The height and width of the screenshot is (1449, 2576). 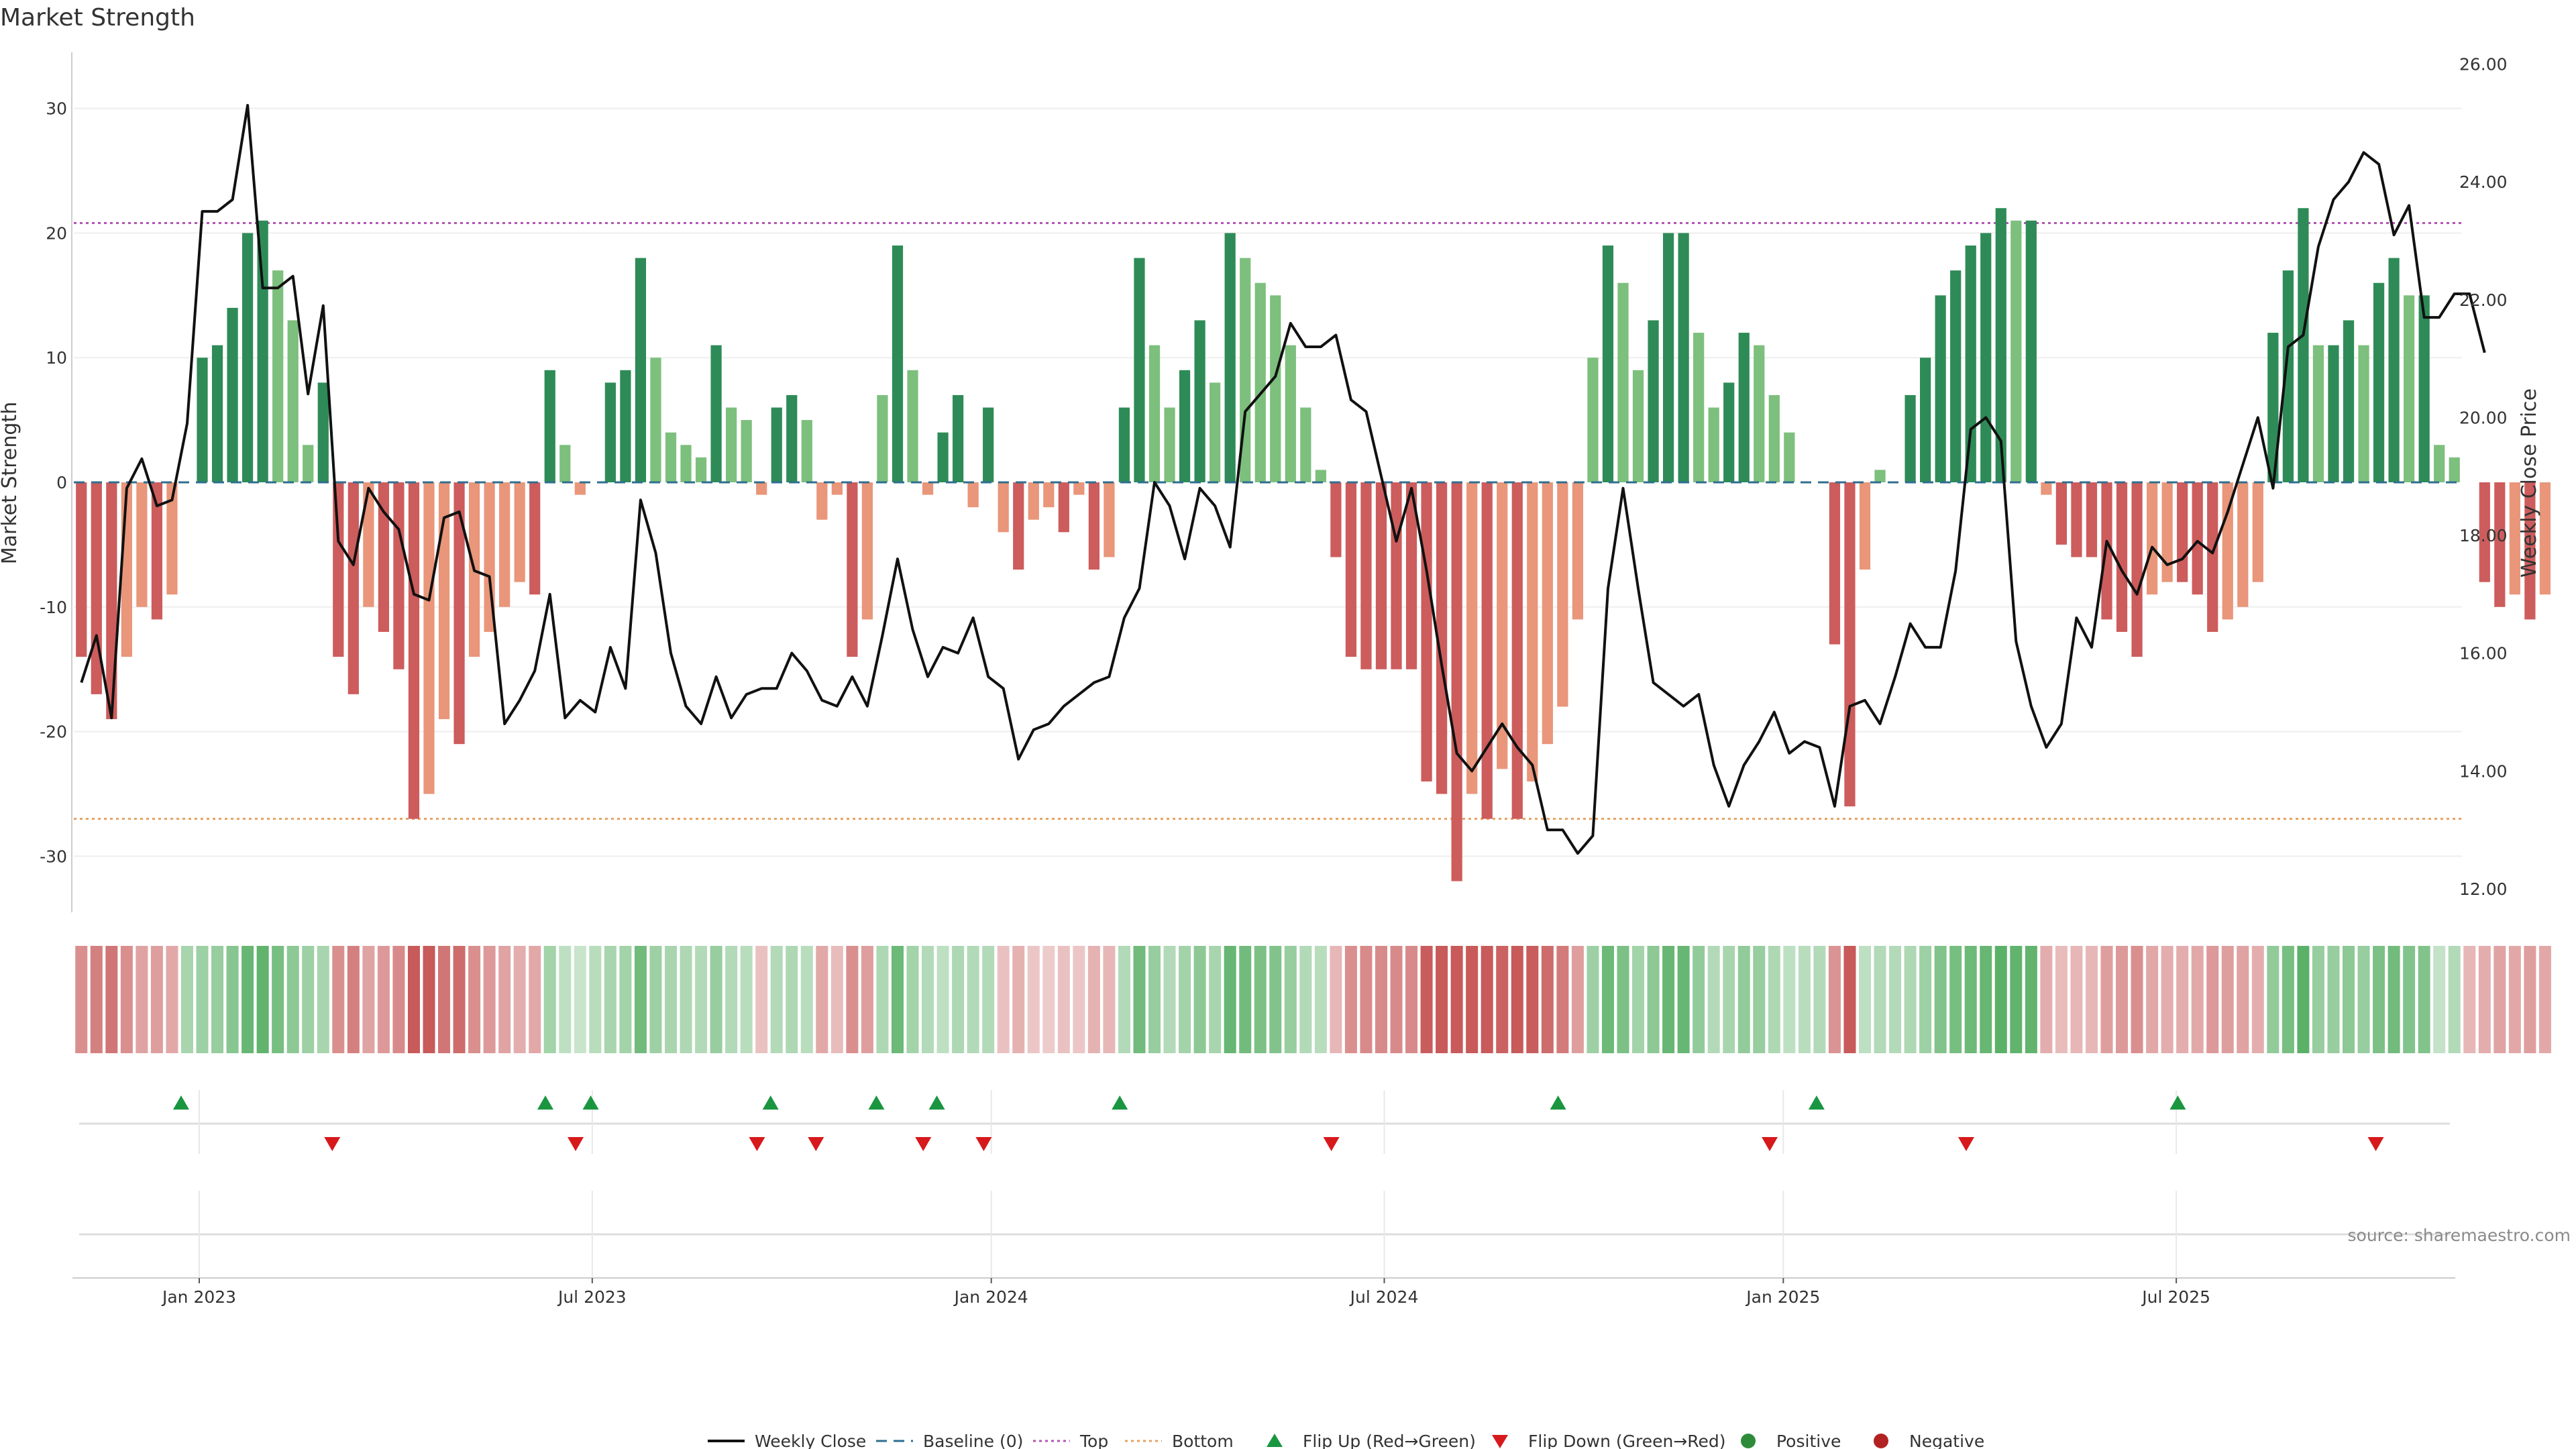 What do you see at coordinates (1808, 1440) in the screenshot?
I see `legend-label: Positive` at bounding box center [1808, 1440].